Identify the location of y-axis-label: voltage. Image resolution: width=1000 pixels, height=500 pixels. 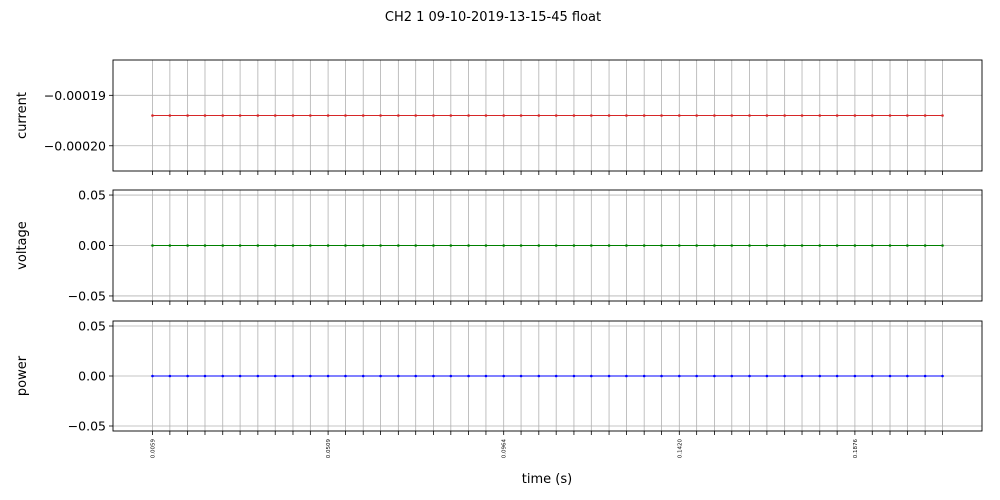
(22, 245).